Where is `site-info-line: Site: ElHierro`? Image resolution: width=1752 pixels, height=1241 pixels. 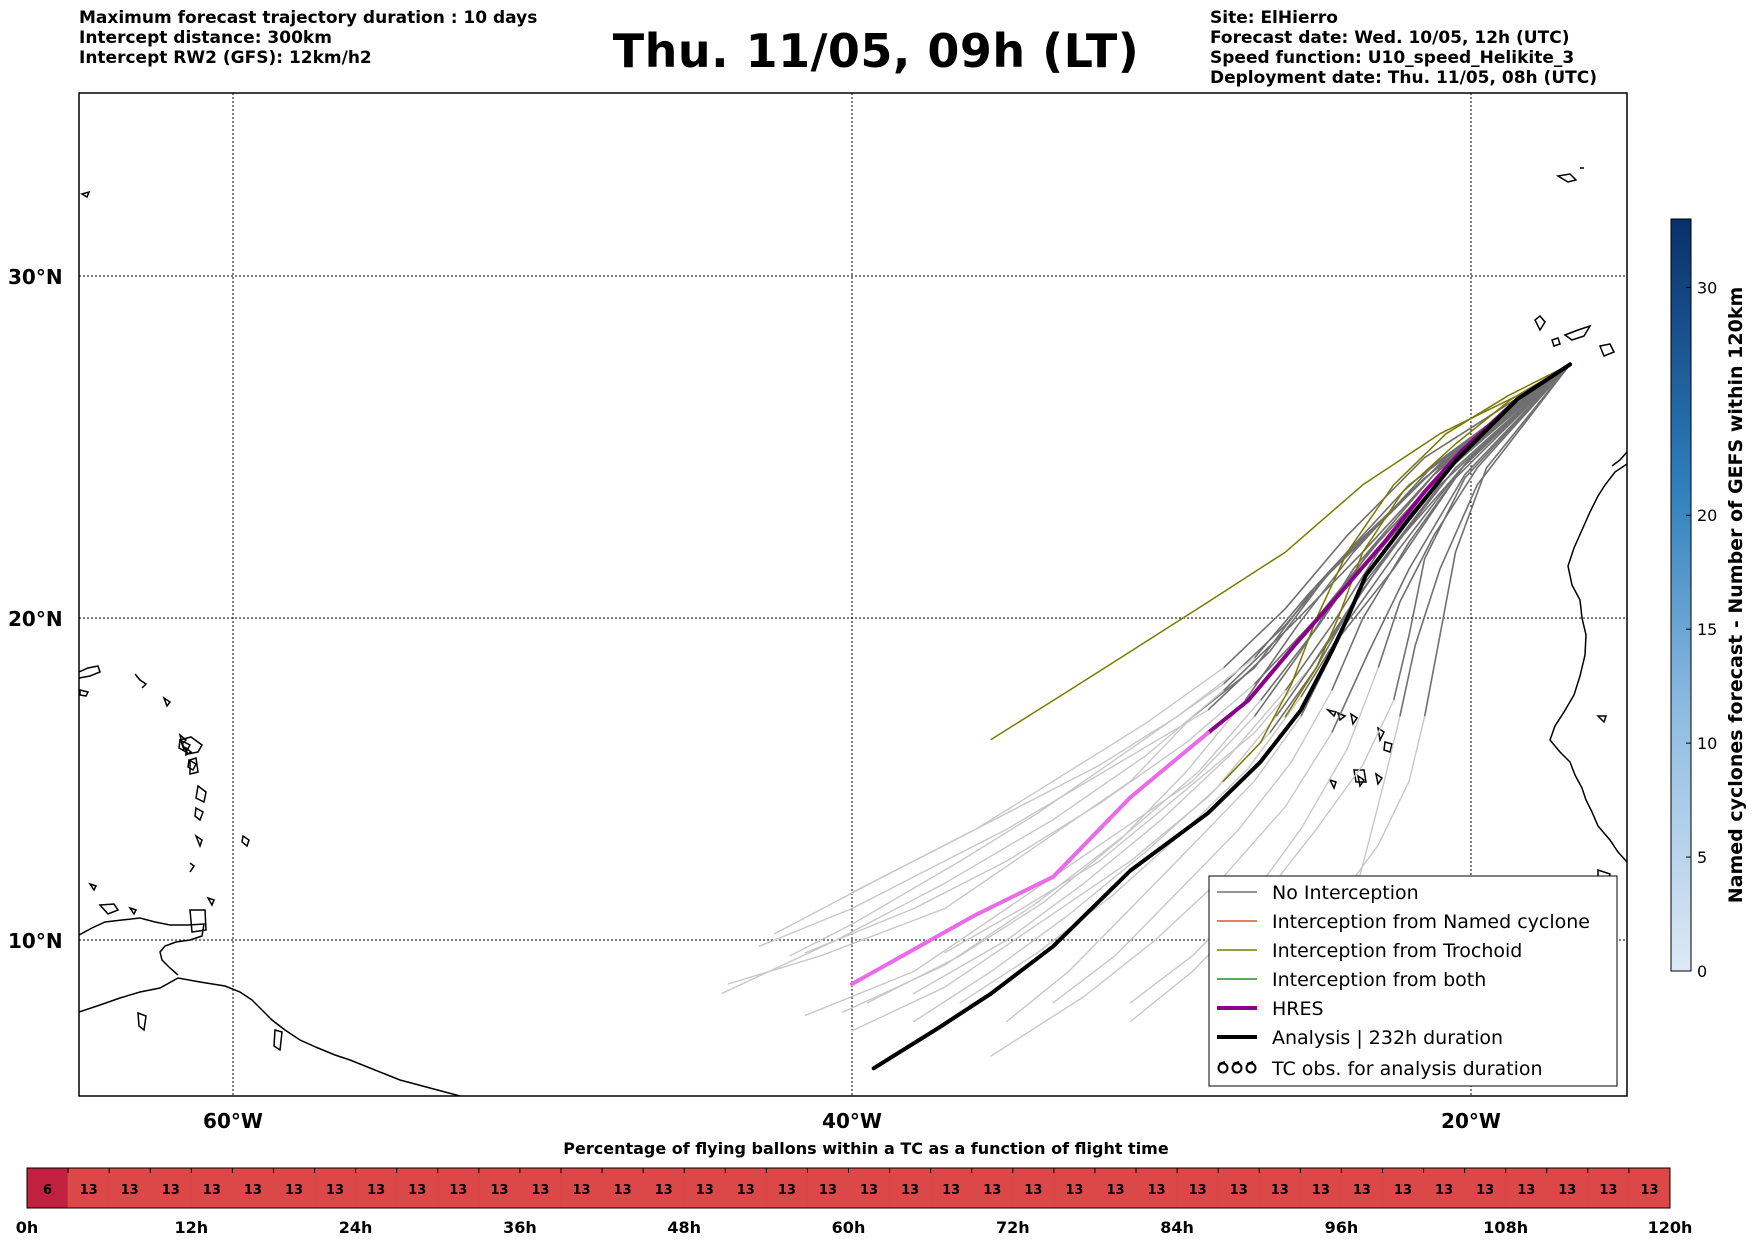
site-info-line: Site: ElHierro is located at coordinates (1274, 18).